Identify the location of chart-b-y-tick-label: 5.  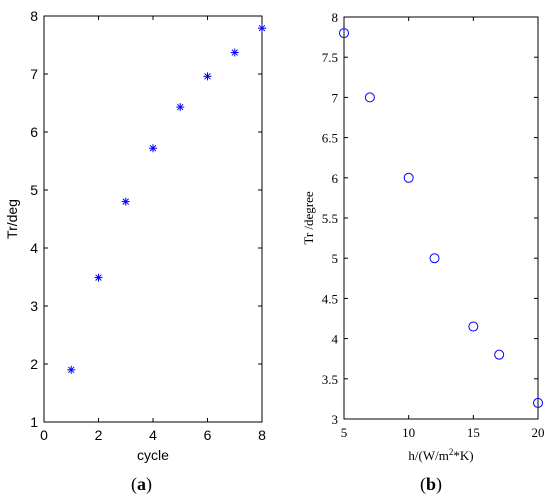
(335, 258).